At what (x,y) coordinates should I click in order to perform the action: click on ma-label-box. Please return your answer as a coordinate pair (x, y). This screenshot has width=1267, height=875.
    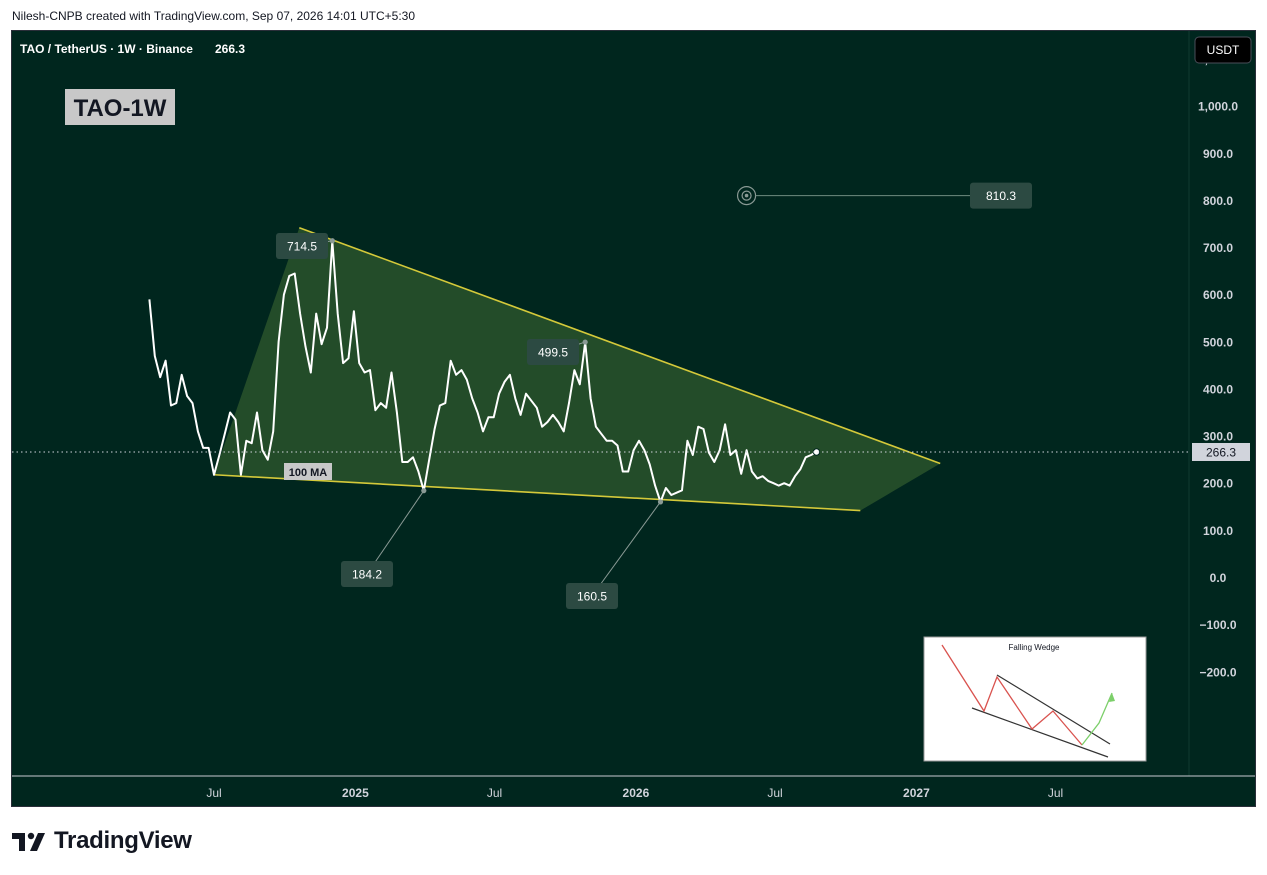
    Looking at the image, I should click on (308, 471).